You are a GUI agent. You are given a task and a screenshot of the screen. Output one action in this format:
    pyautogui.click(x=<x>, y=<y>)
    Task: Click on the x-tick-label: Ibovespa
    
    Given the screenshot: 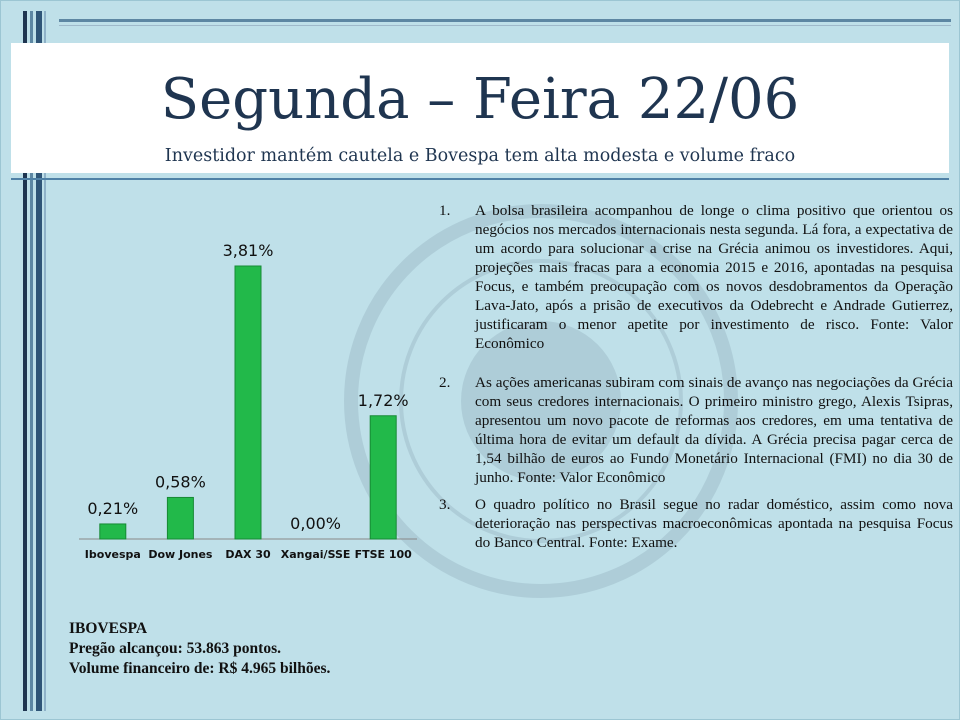 What is the action you would take?
    pyautogui.click(x=113, y=554)
    